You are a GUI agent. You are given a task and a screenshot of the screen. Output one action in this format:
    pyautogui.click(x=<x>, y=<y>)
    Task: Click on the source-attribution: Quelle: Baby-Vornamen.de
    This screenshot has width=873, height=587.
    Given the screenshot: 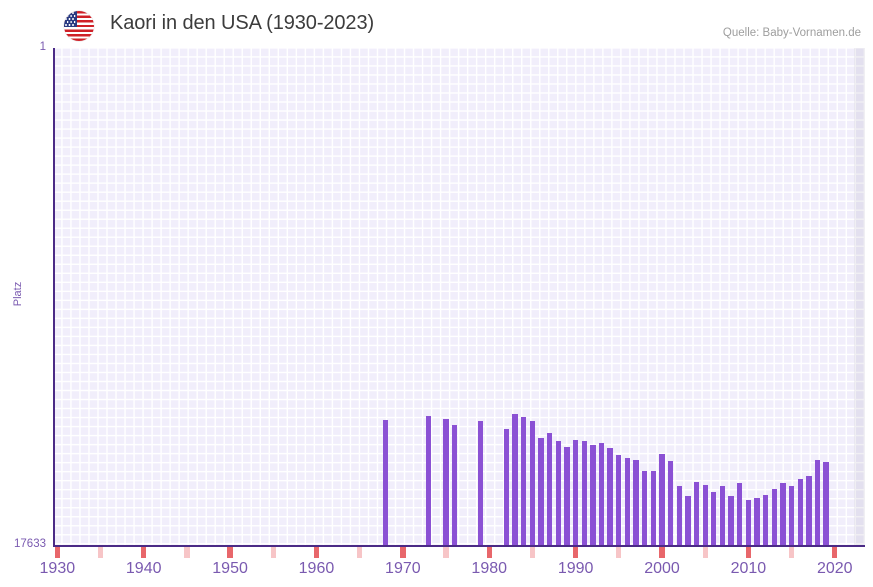 What is the action you would take?
    pyautogui.click(x=791, y=33)
    